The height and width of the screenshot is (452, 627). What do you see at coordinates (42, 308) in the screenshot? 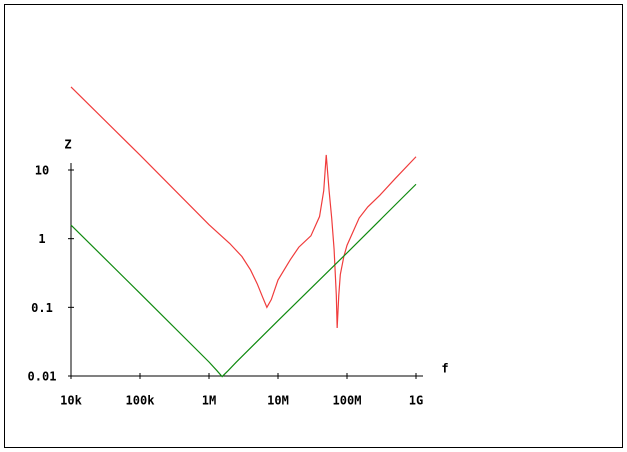
I see `y-tick-label: 0.1` at bounding box center [42, 308].